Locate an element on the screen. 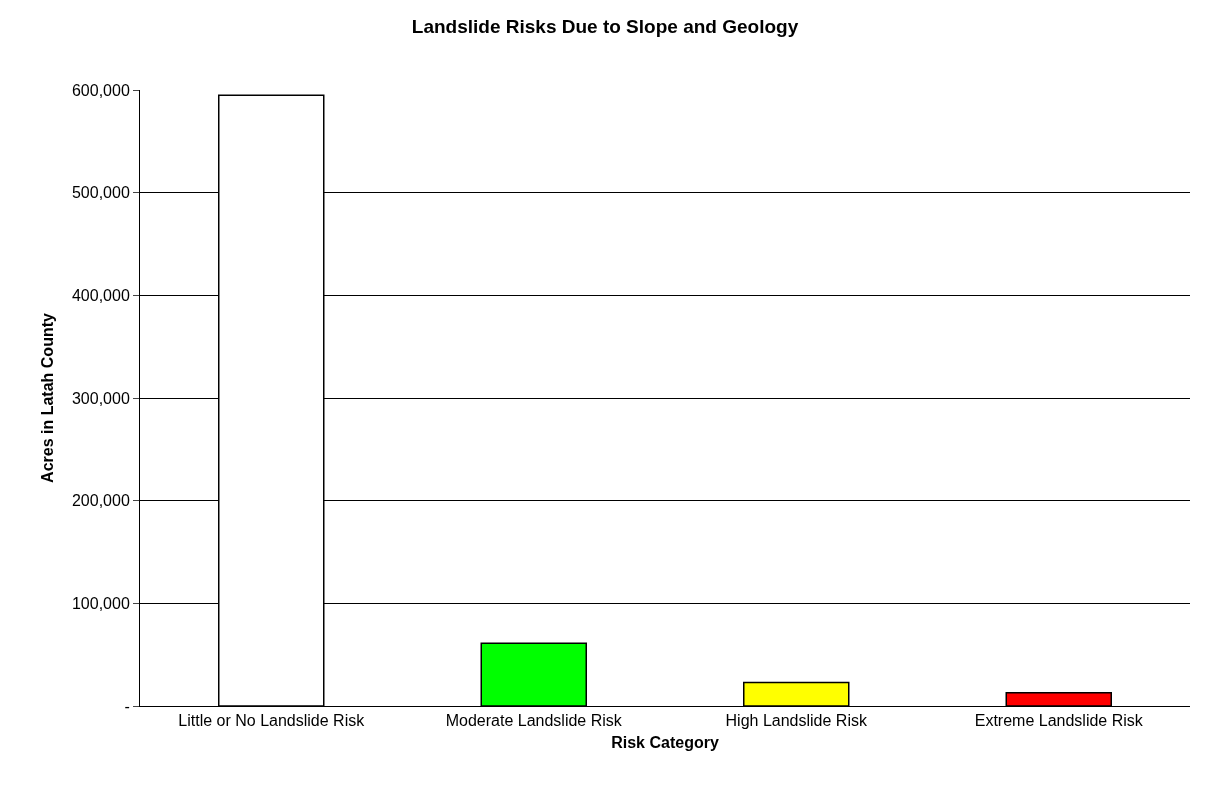  y-axis-title: Acres in Latah County is located at coordinates (47, 398).